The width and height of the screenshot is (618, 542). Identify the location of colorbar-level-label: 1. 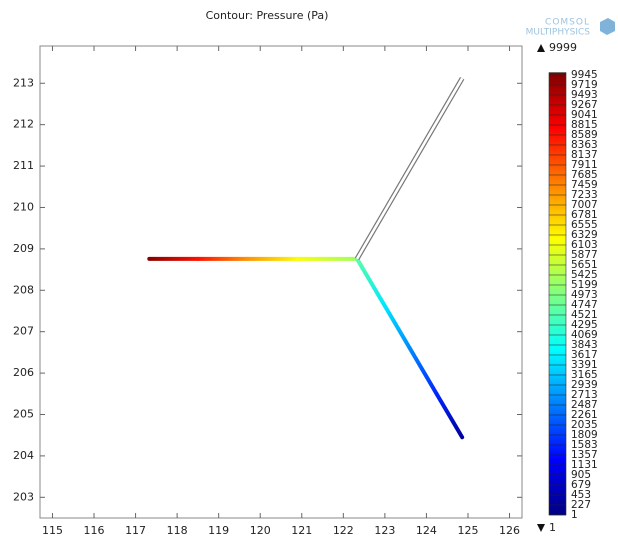
(574, 515).